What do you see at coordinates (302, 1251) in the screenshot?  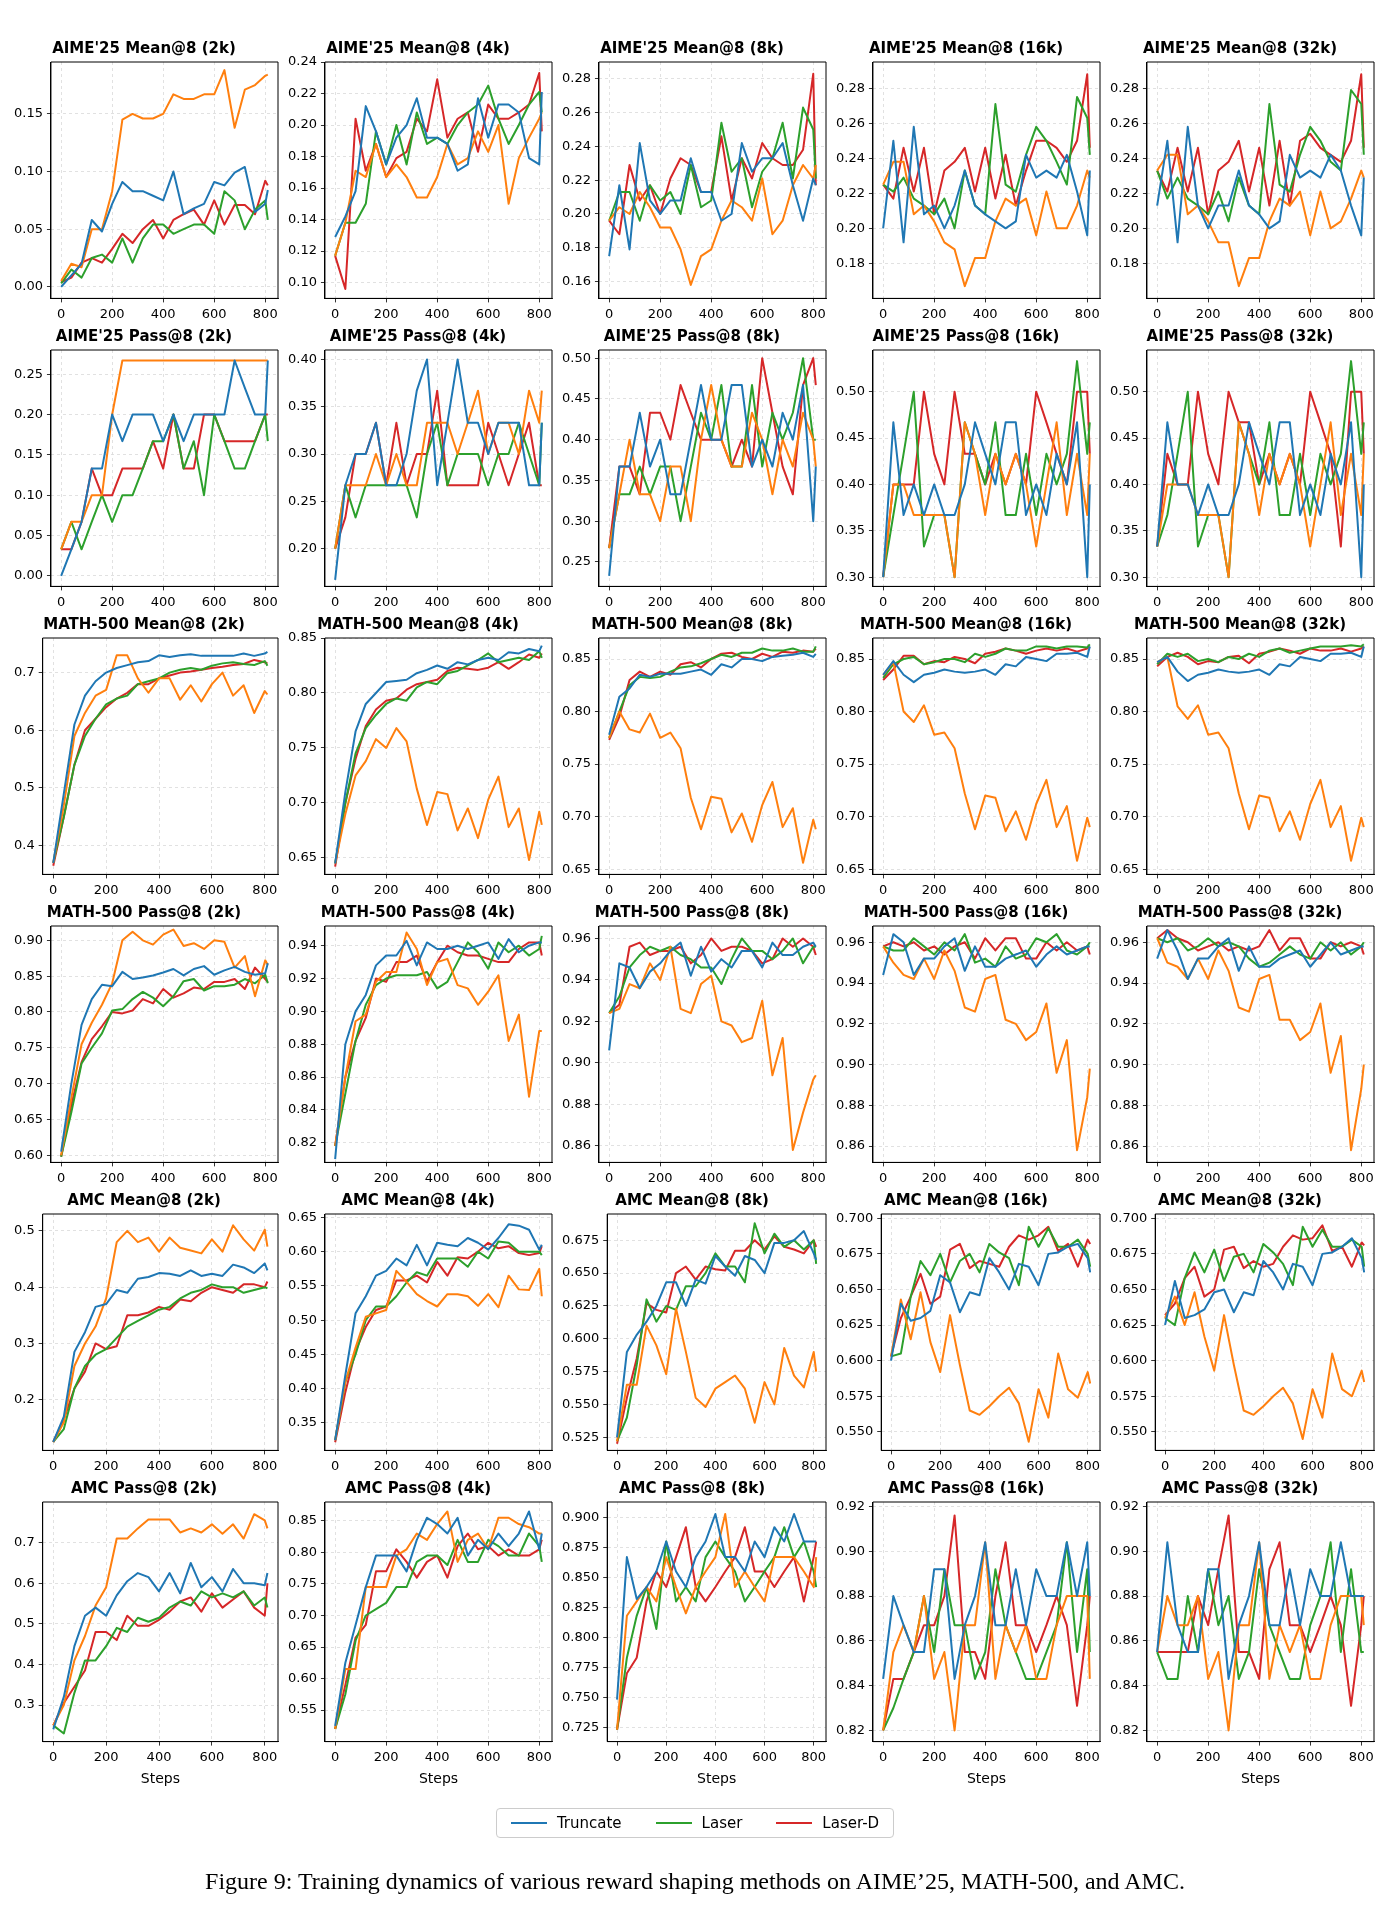 I see `y-tick-label: 0.60` at bounding box center [302, 1251].